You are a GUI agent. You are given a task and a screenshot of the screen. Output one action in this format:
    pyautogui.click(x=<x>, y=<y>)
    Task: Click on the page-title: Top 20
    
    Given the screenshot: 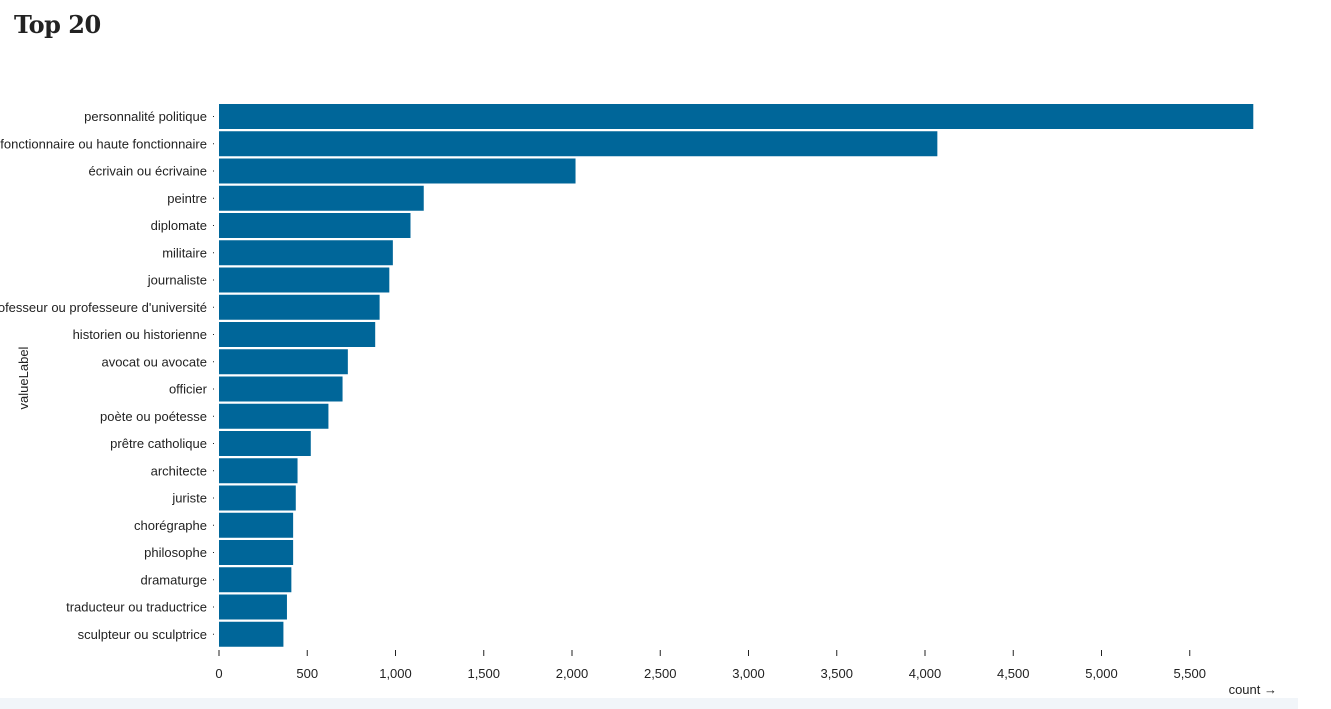 What is the action you would take?
    pyautogui.click(x=57, y=24)
    